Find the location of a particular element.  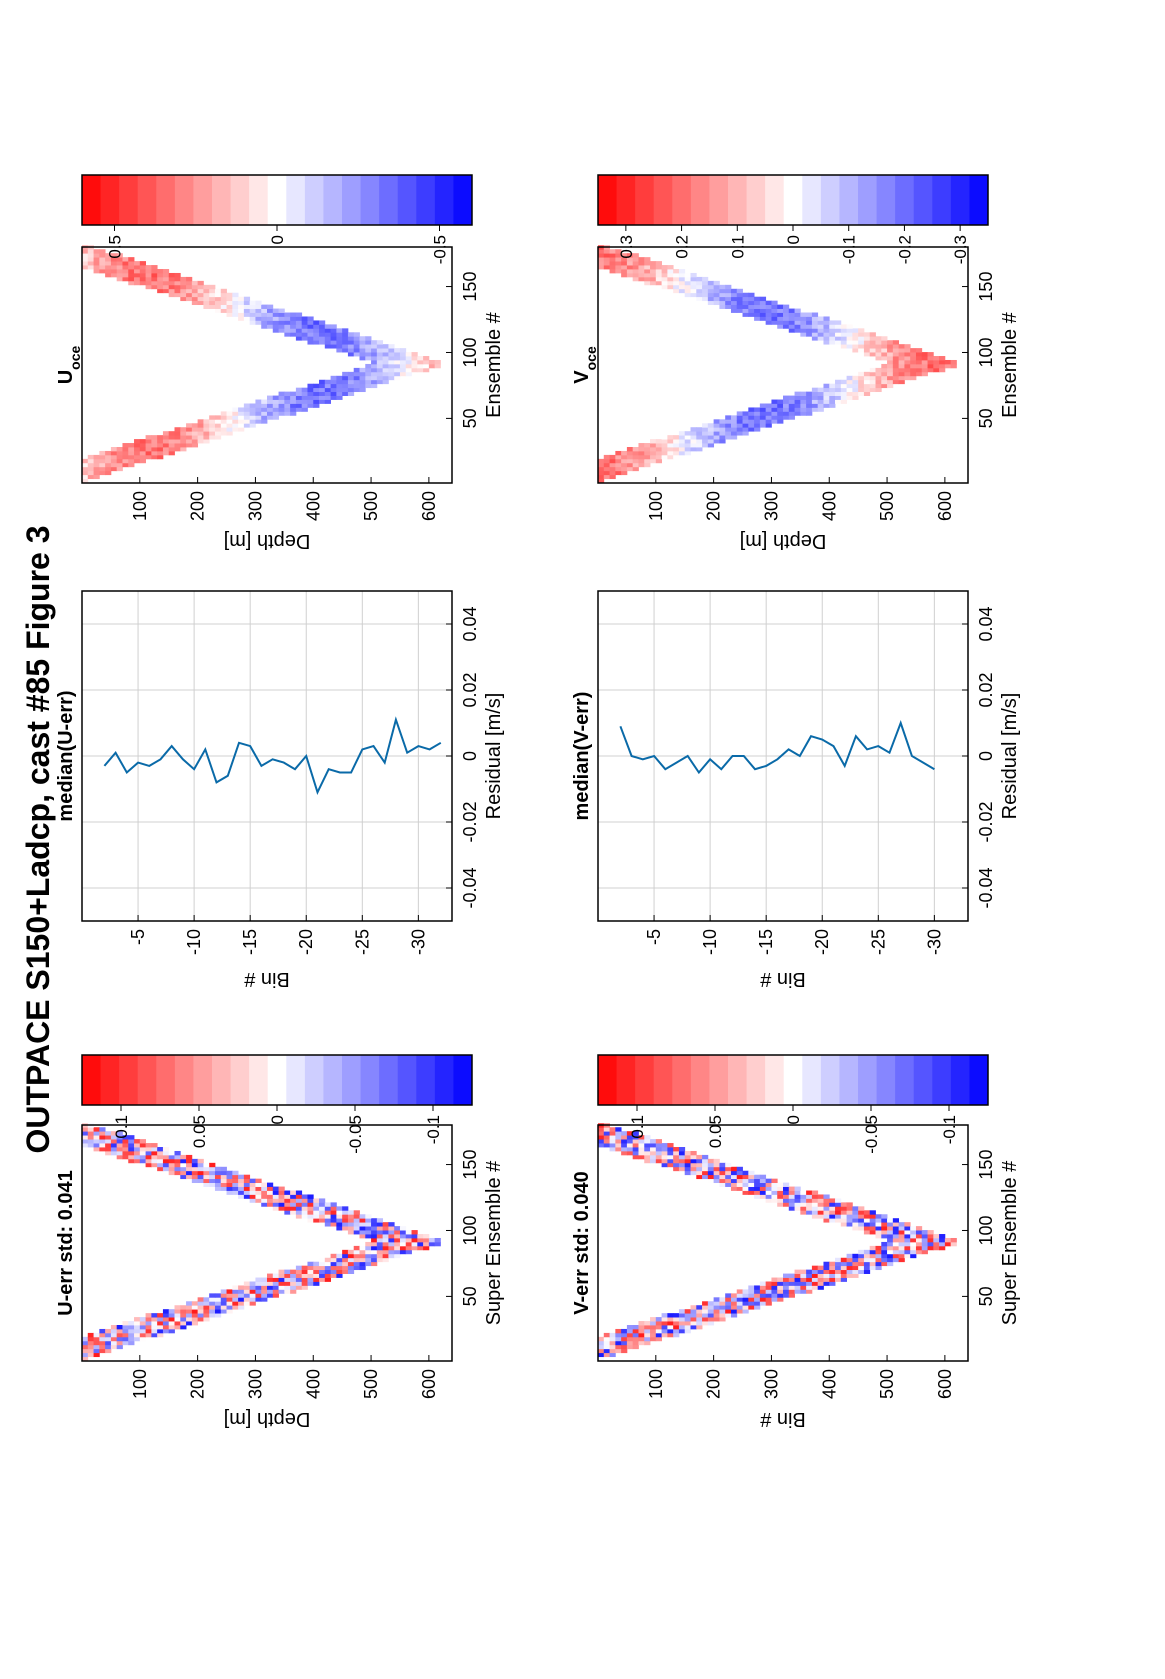

colorbar-tick-label: 0.1 is located at coordinates (737, 247).